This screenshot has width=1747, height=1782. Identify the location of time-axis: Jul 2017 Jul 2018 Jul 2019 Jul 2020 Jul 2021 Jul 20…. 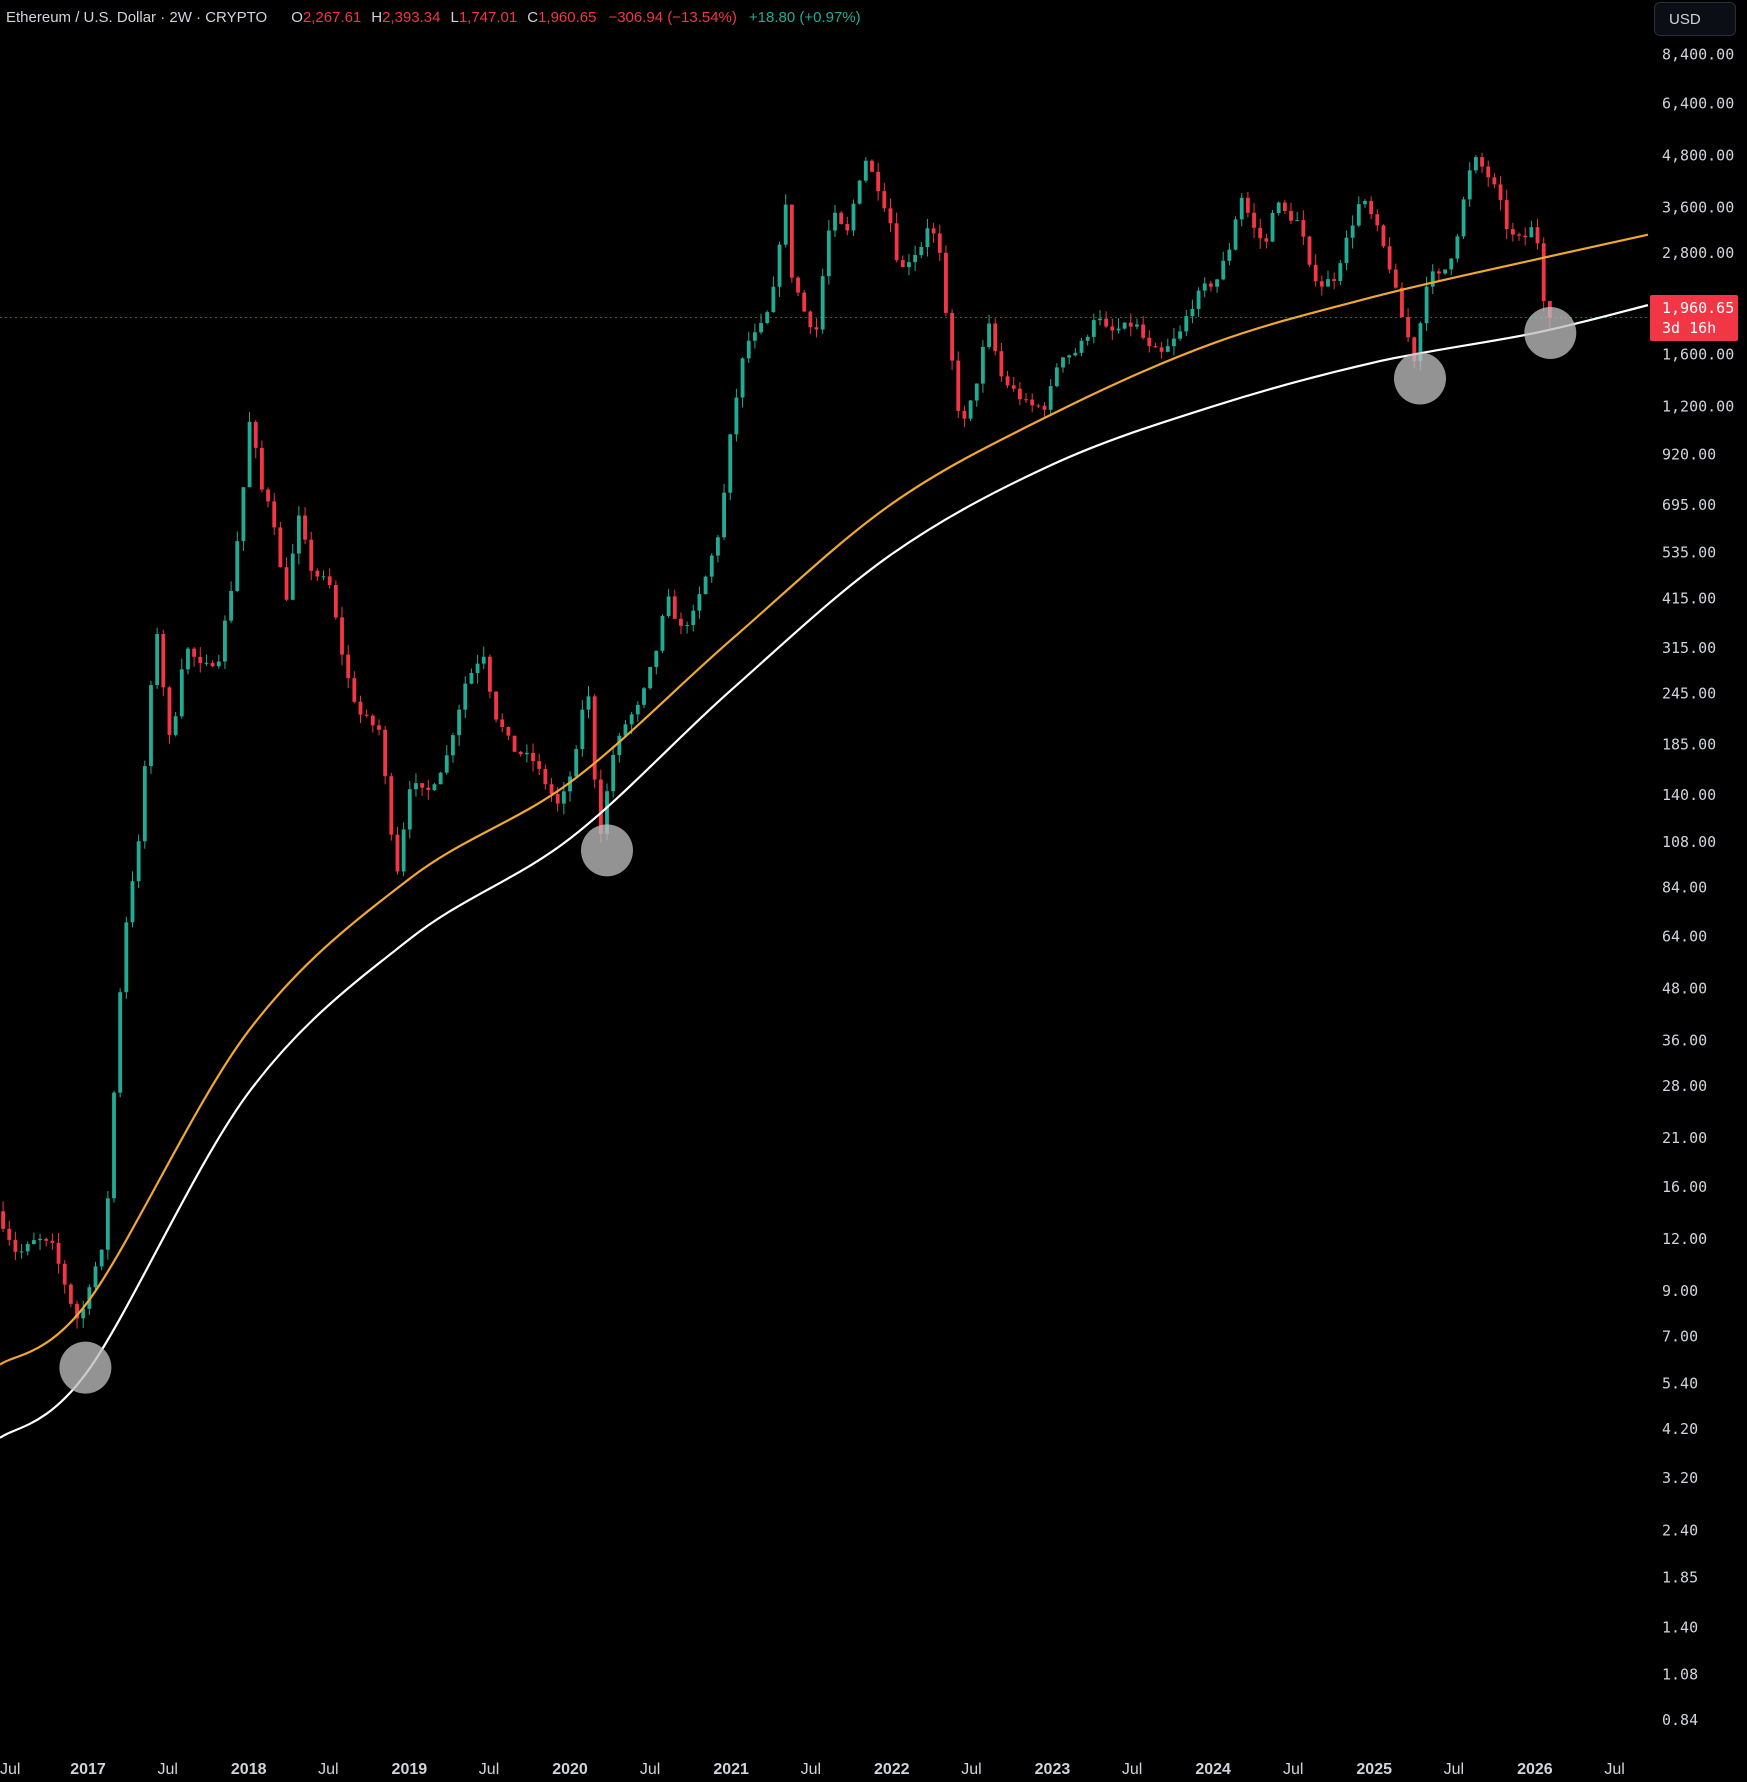
(812, 1769).